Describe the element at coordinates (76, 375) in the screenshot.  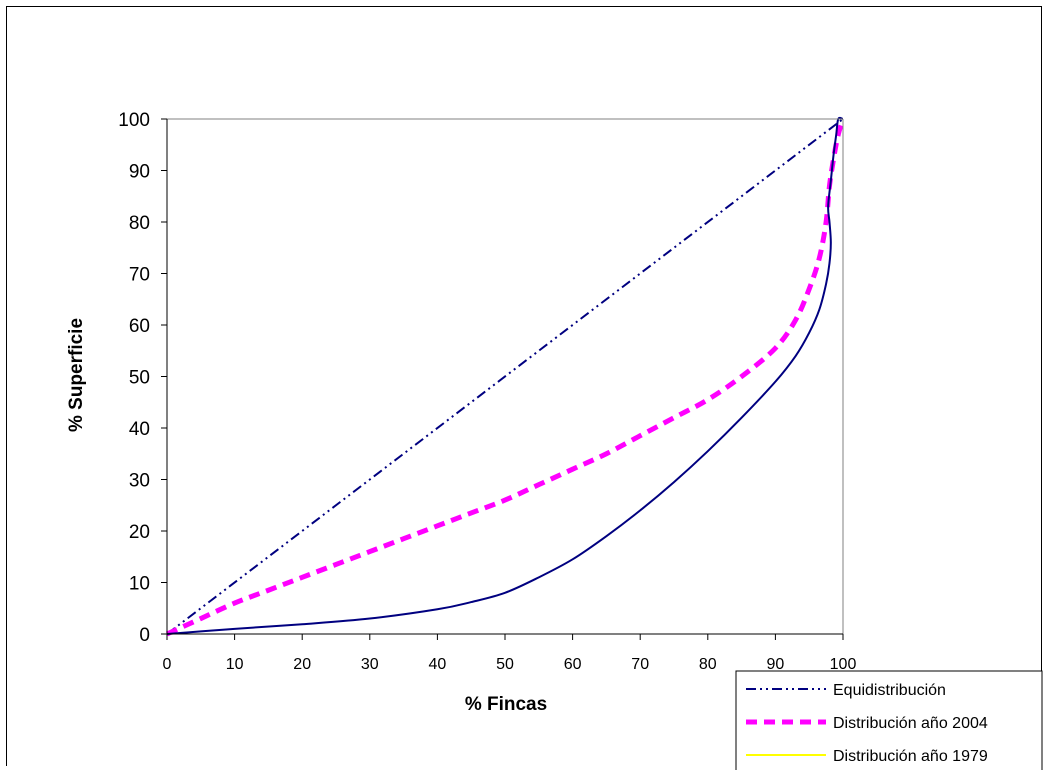
I see `y-axis-label: % Superficie` at that location.